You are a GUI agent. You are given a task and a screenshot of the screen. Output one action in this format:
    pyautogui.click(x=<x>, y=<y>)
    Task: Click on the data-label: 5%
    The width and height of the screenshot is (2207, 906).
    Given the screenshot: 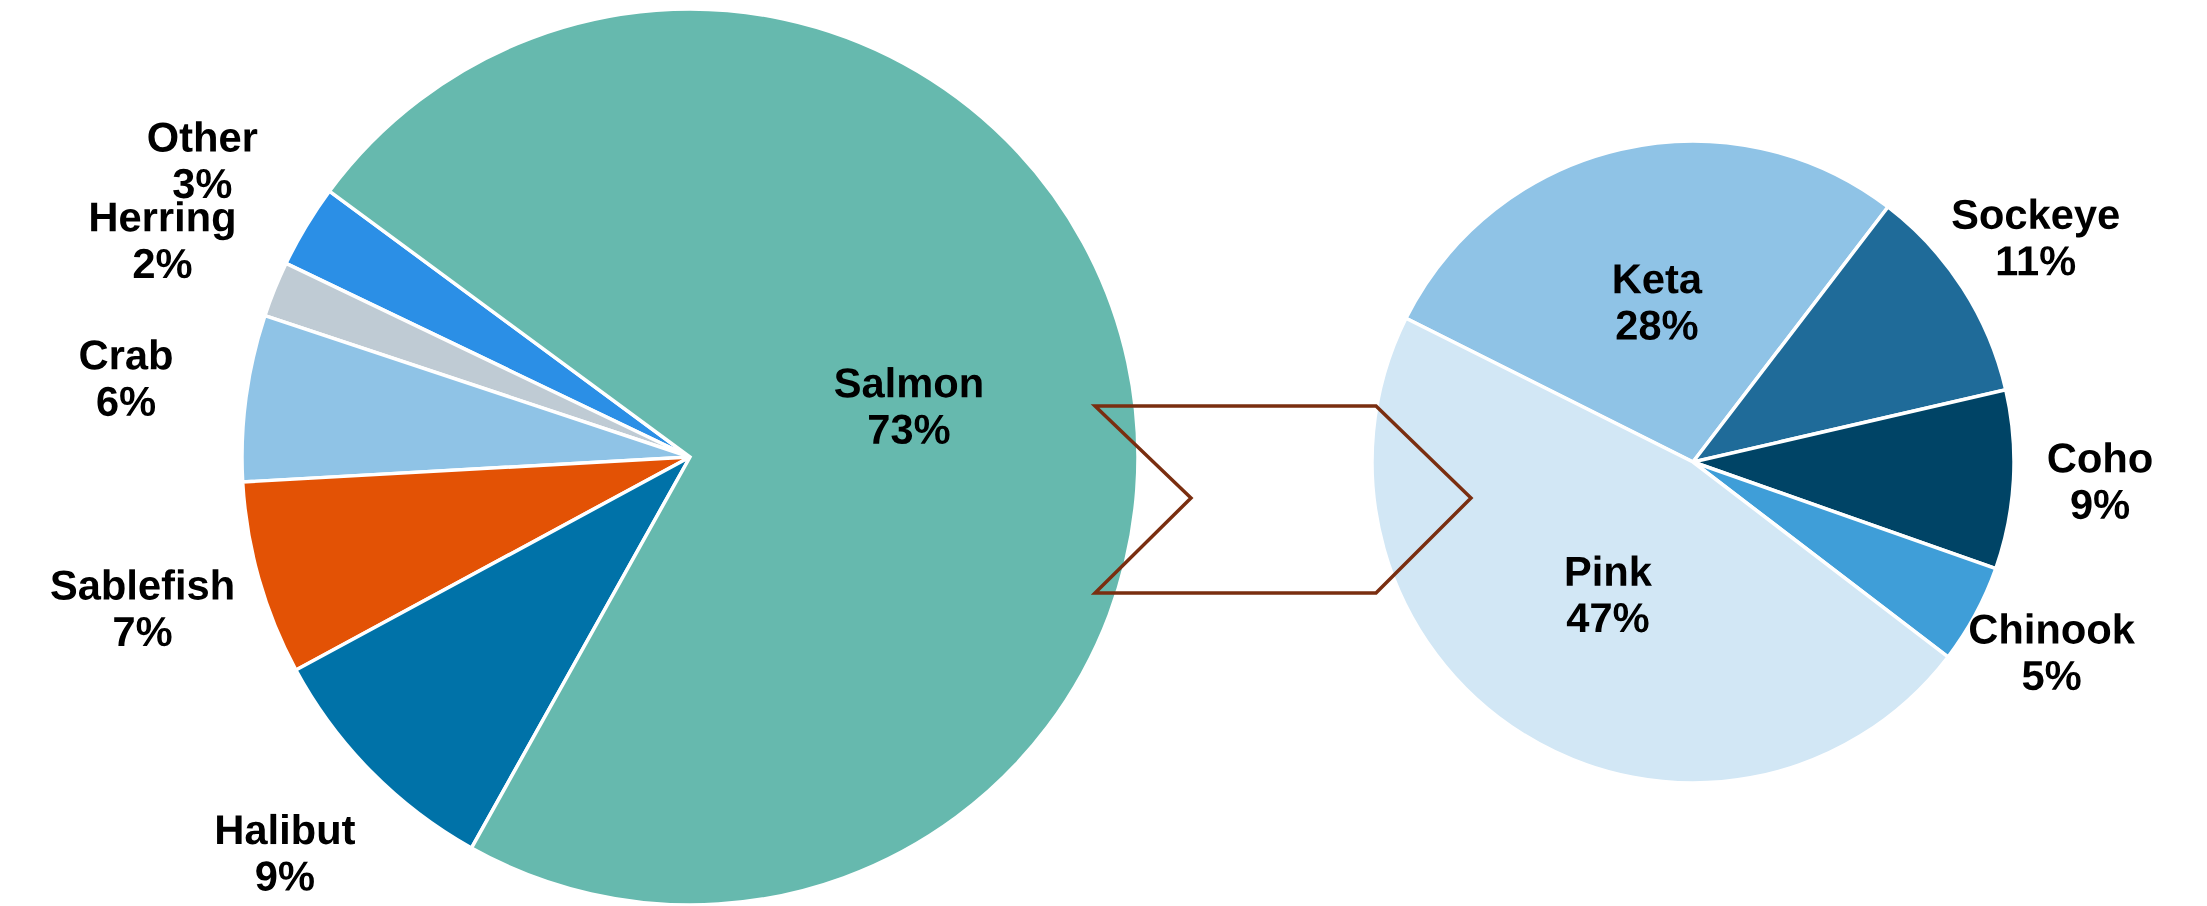 What is the action you would take?
    pyautogui.click(x=2051, y=675)
    